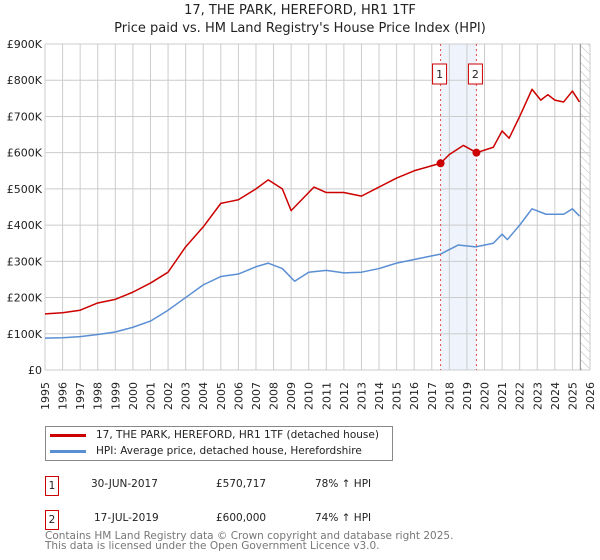 The image size is (600, 560). Describe the element at coordinates (572, 396) in the screenshot. I see `x-tick-label: 2025` at that location.